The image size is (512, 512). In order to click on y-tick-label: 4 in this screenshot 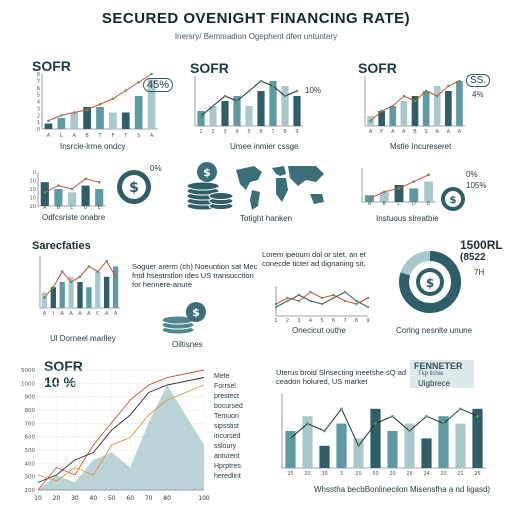, I will do `click(38, 103)`.